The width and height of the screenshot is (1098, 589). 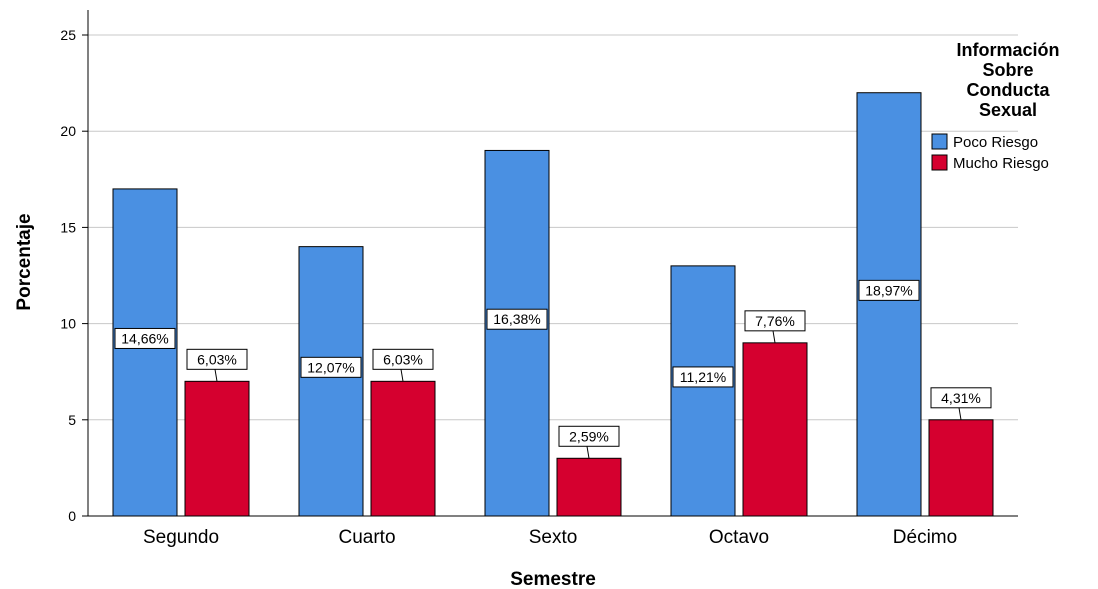 I want to click on data-label-1-0: 6,03%, so click(x=217, y=359).